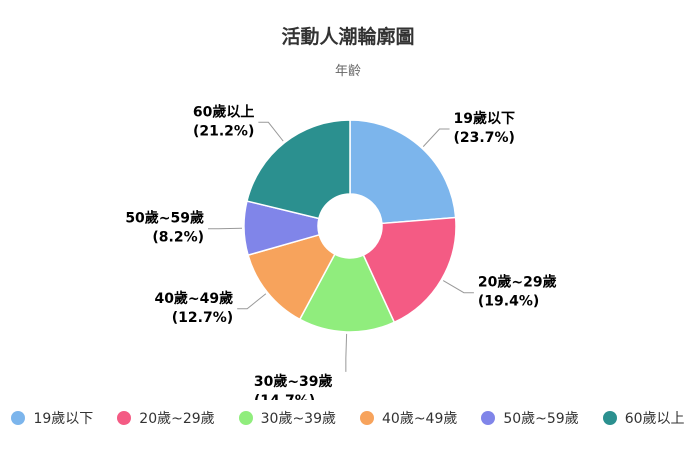  I want to click on legend-item-1: 19歲以下, so click(52, 418).